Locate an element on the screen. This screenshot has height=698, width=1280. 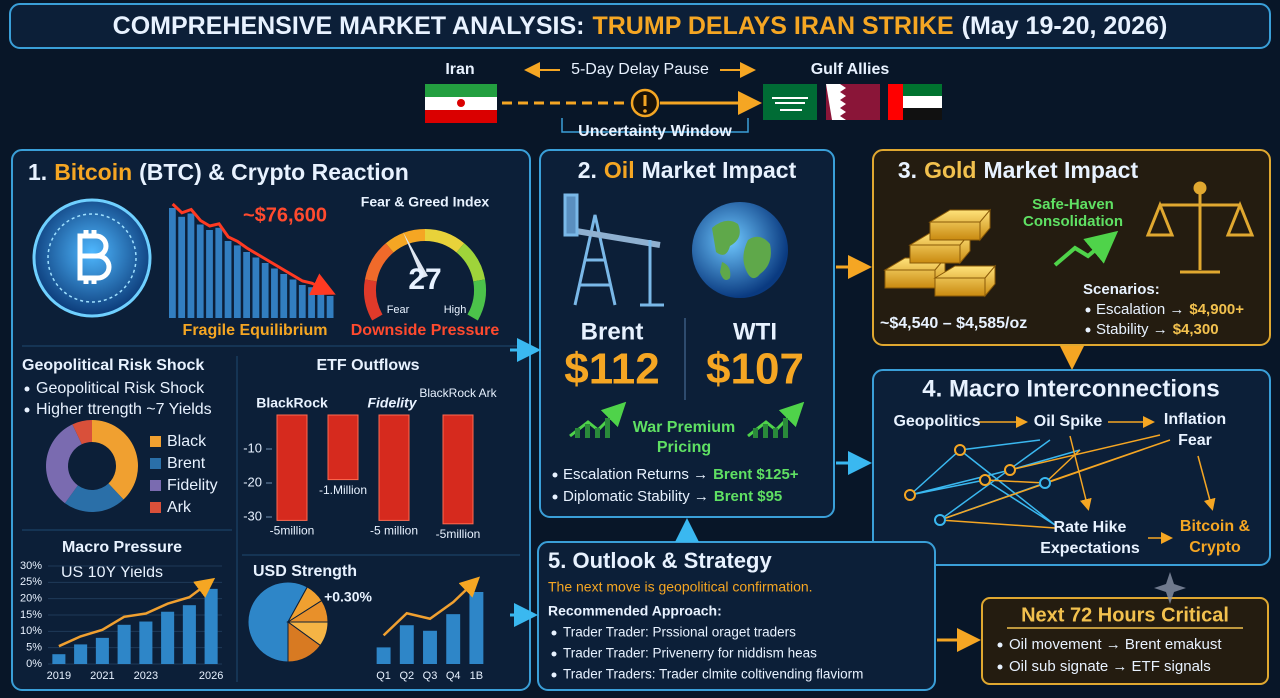
label: Iran is located at coordinates (459, 69).